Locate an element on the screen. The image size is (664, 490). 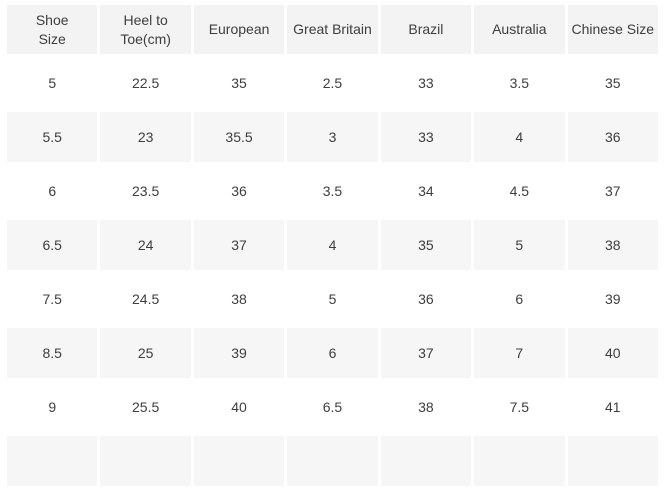
table-cell: 4.5 is located at coordinates (519, 191).